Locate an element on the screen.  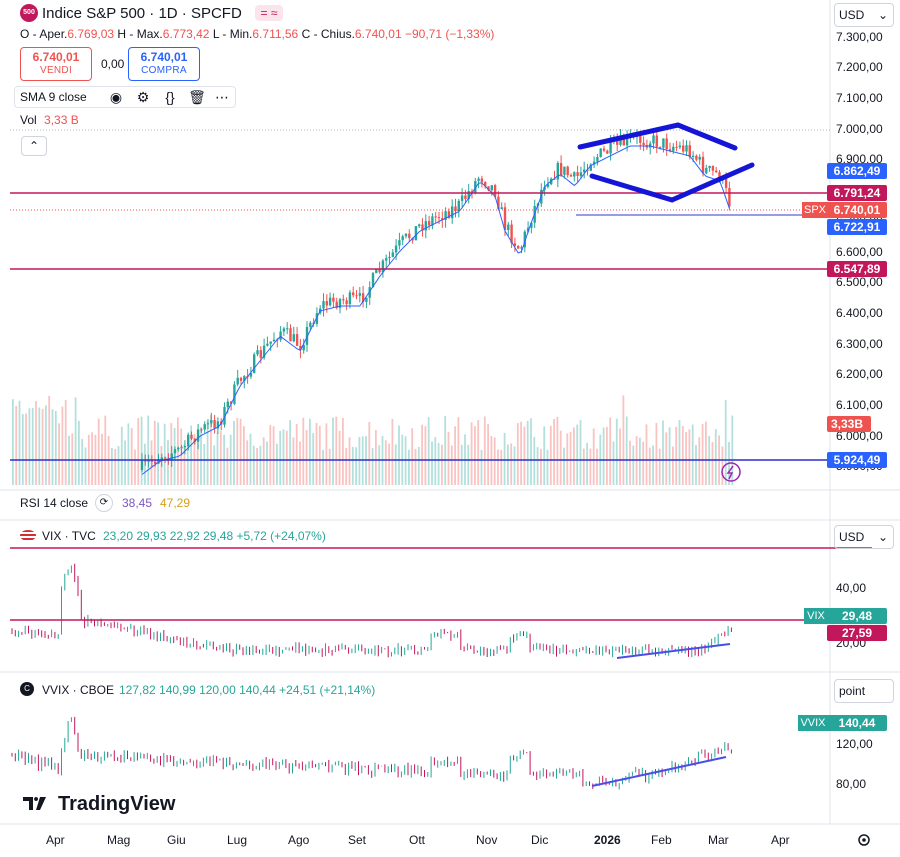
symbol-title: Indice S&P 500 · 1D · SPCFD is located at coordinates (142, 13).